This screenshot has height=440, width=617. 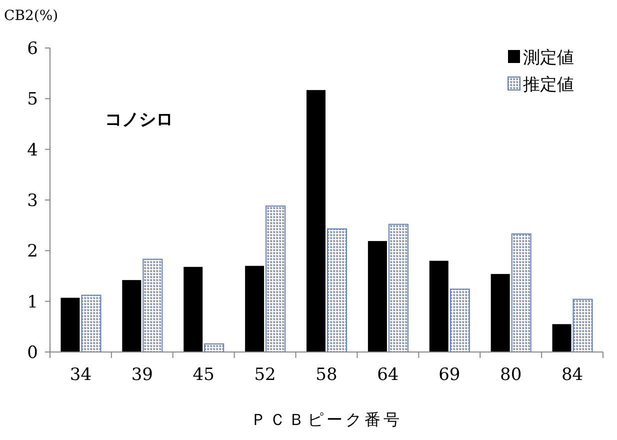 I want to click on x-axis-title: ＰＣＢピーク番号, so click(x=326, y=419).